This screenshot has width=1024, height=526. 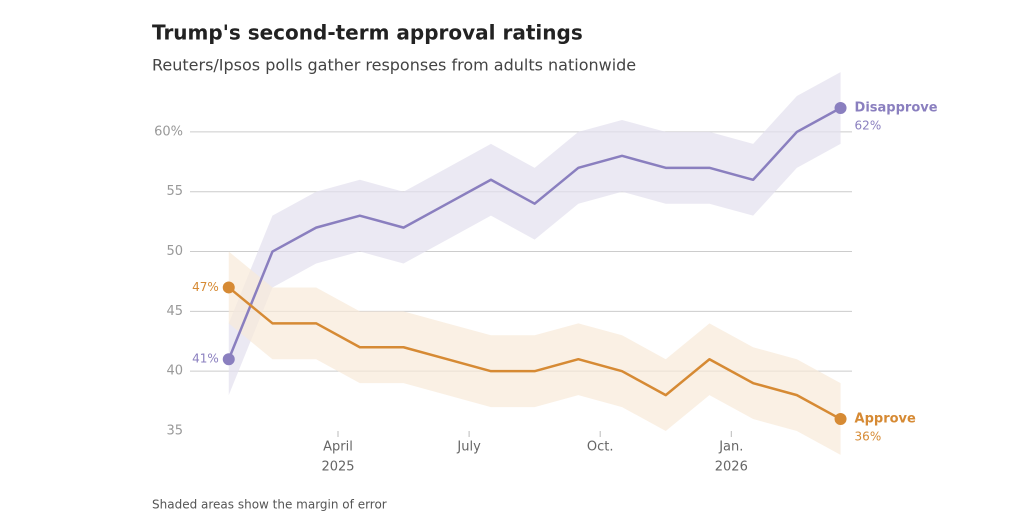 I want to click on x-tick-label: Oct., so click(x=600, y=447).